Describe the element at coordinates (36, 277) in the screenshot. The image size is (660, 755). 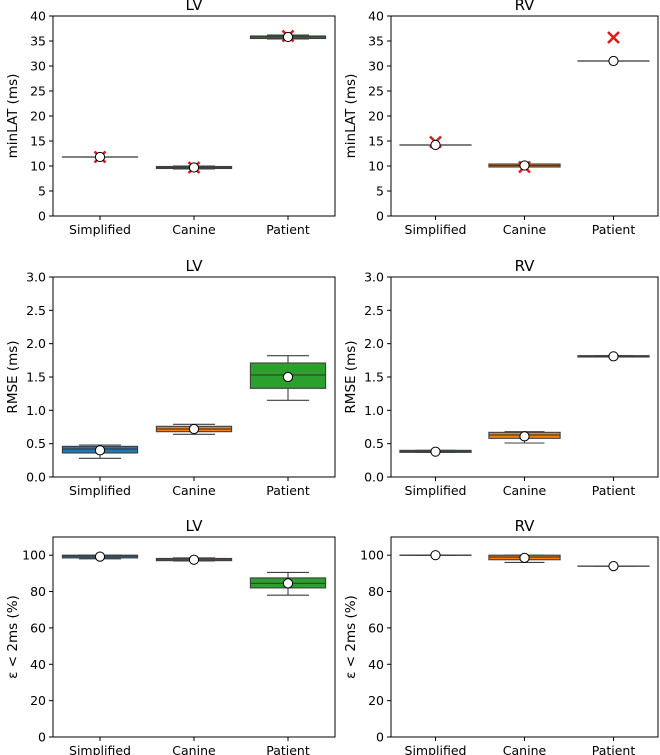
I see `y-tick-label: 3.0` at that location.